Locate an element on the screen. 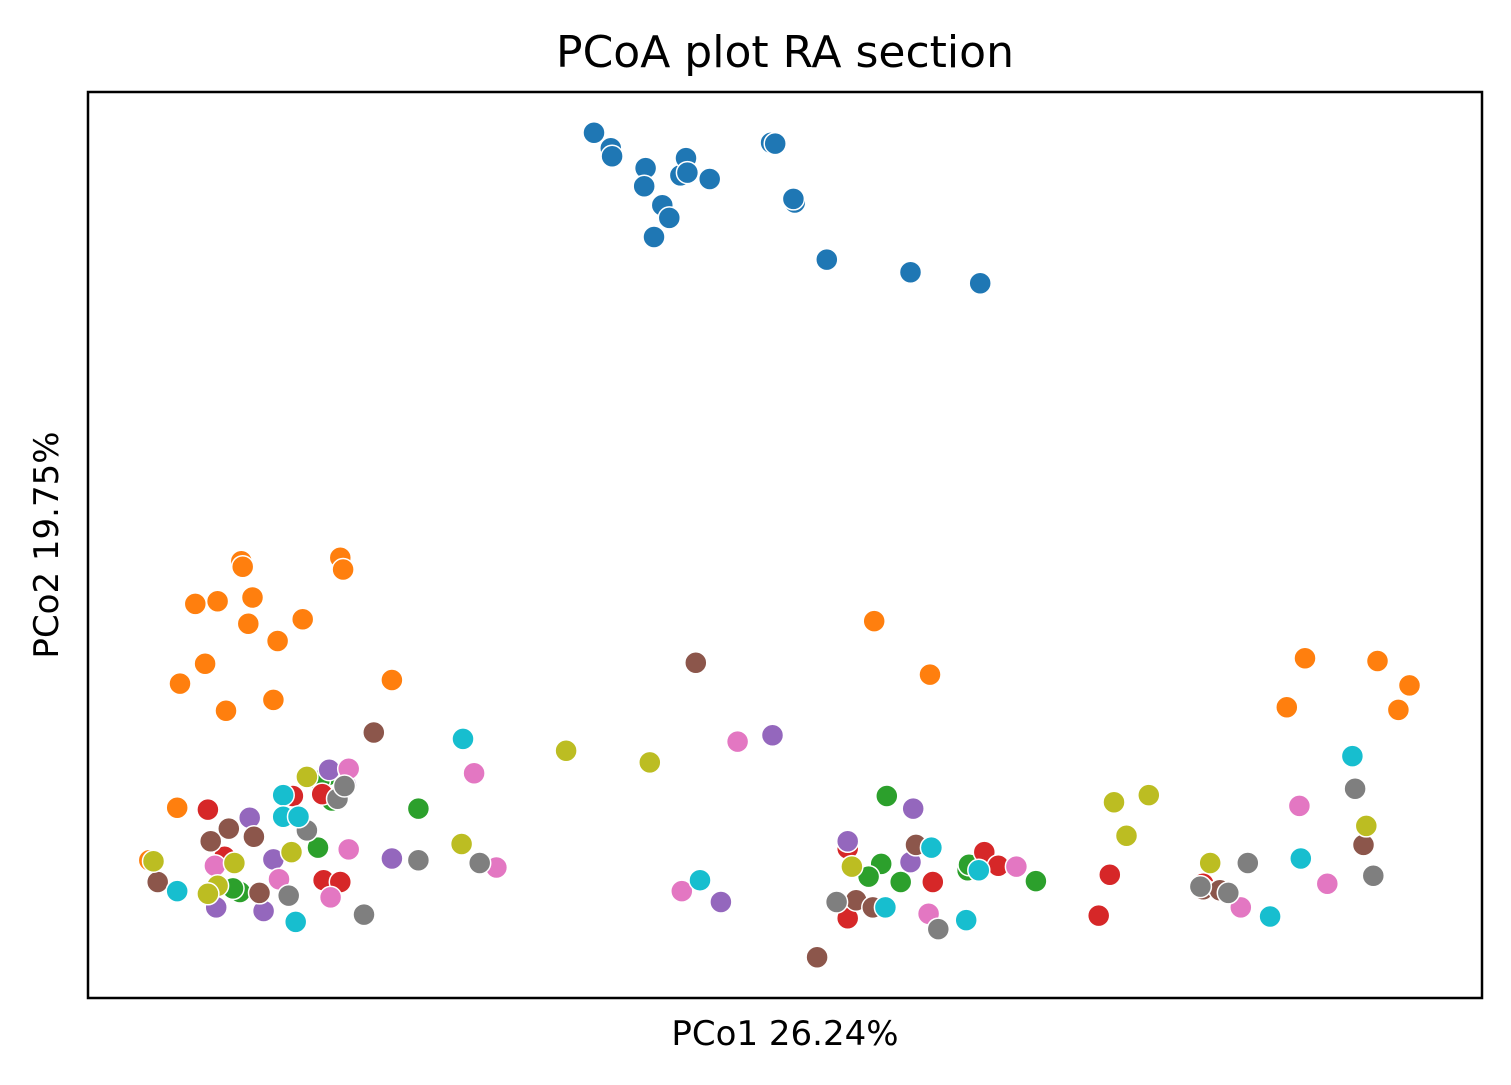 The image size is (1511, 1085). x-axis-label: PCo1 26.24% is located at coordinates (784, 1034).